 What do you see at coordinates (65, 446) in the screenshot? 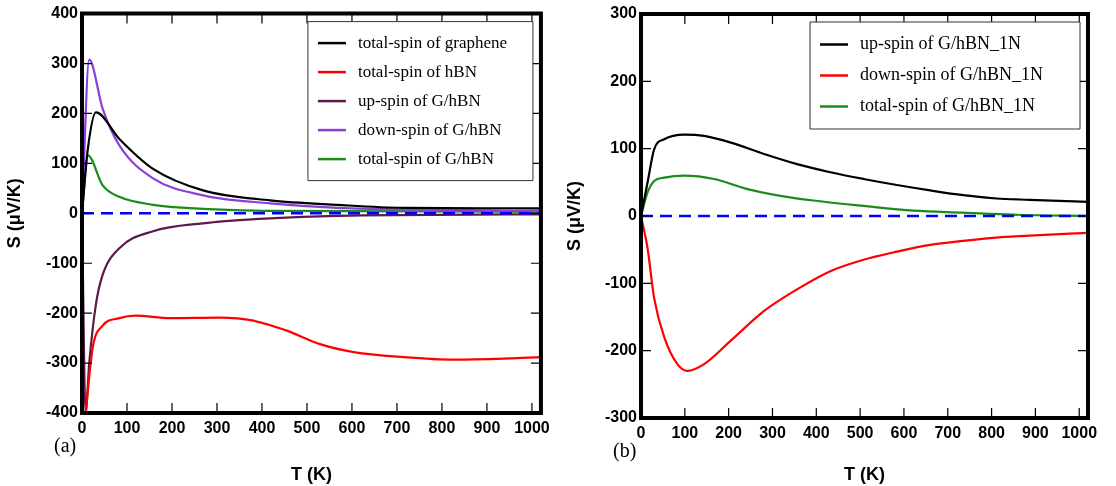
I see `text: (a)` at bounding box center [65, 446].